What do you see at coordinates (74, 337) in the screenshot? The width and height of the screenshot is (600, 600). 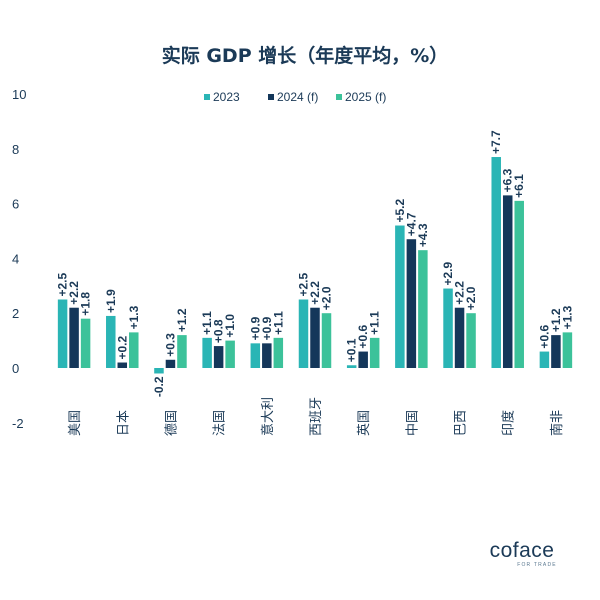 I see `bar-美国-2024 (f)` at bounding box center [74, 337].